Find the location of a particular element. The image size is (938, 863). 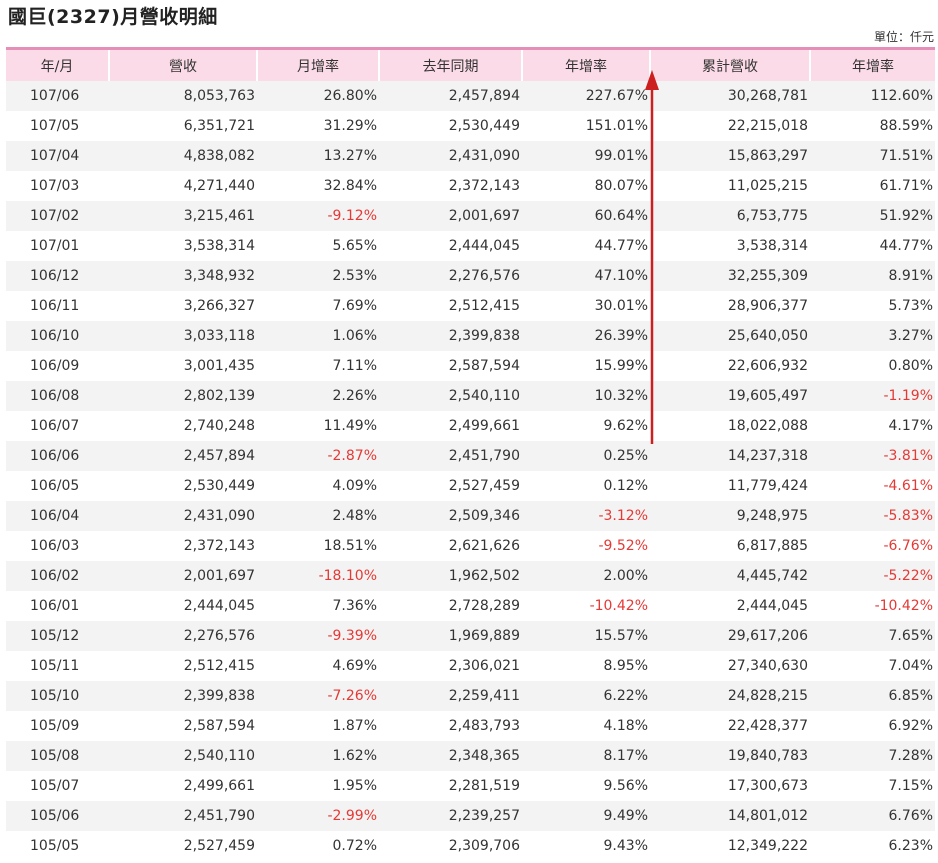

cell-yoy-growth: 60.64% is located at coordinates (586, 216).